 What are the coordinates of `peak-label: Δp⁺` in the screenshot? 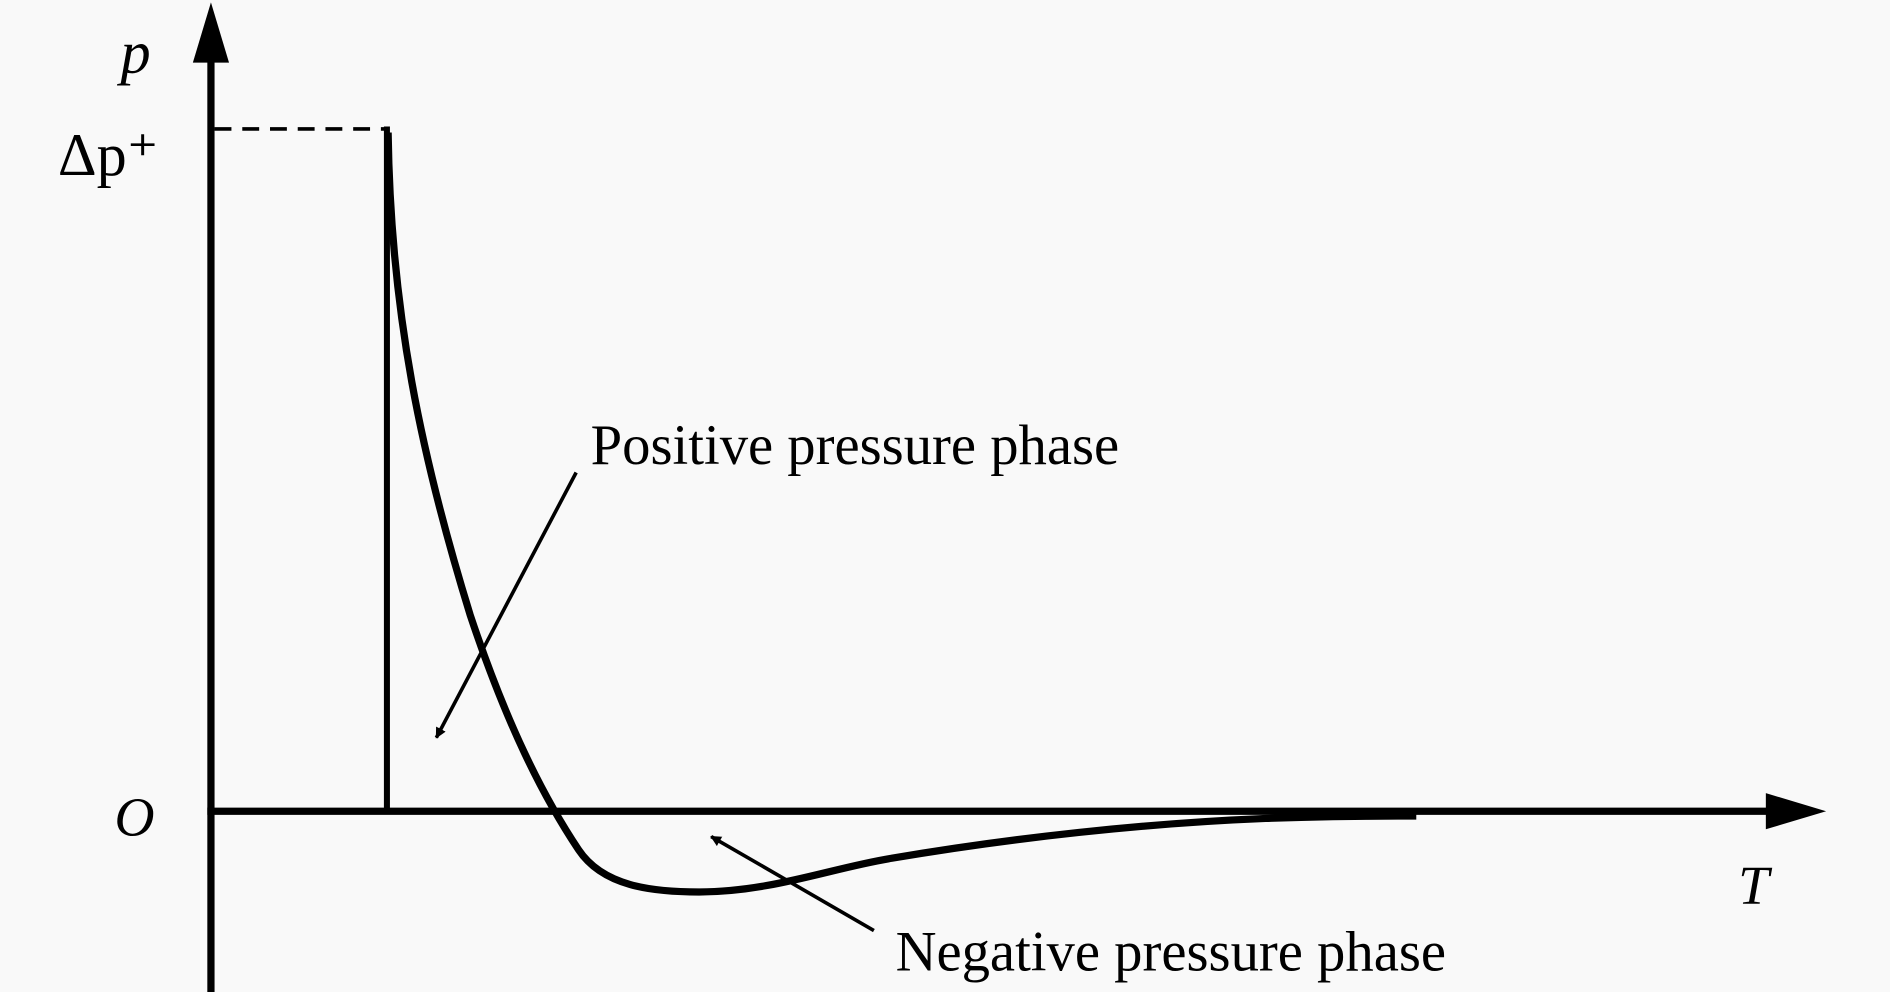 It's located at (108, 155).